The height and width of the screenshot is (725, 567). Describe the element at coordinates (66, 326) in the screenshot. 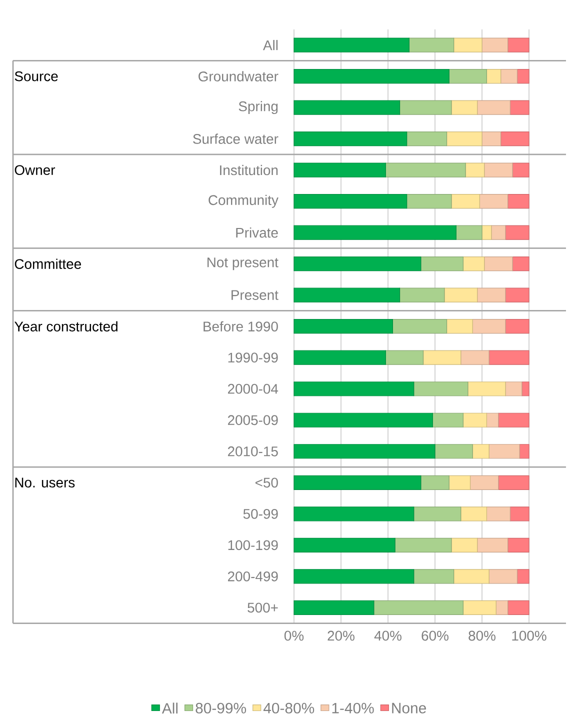

I see `text: Year constructed` at that location.